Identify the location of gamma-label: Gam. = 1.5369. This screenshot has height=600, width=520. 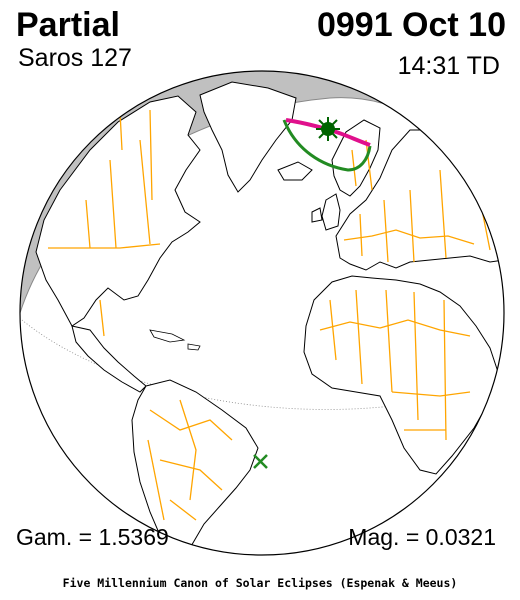
(92, 537).